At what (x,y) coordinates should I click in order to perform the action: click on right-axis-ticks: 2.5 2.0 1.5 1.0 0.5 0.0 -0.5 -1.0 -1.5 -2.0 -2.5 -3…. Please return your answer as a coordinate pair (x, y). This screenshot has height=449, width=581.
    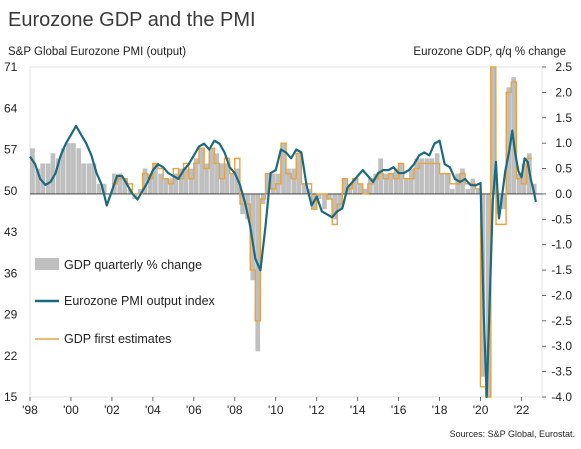
    Looking at the image, I should click on (557, 232).